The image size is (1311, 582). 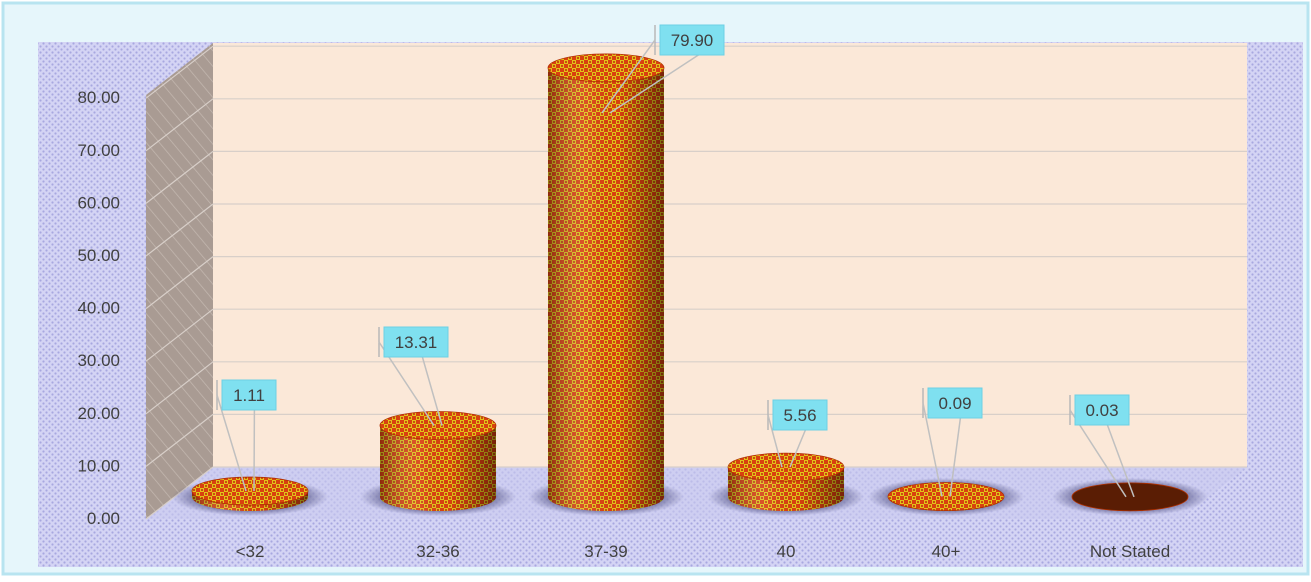 What do you see at coordinates (98, 360) in the screenshot?
I see `y-tick-label: 30.00` at bounding box center [98, 360].